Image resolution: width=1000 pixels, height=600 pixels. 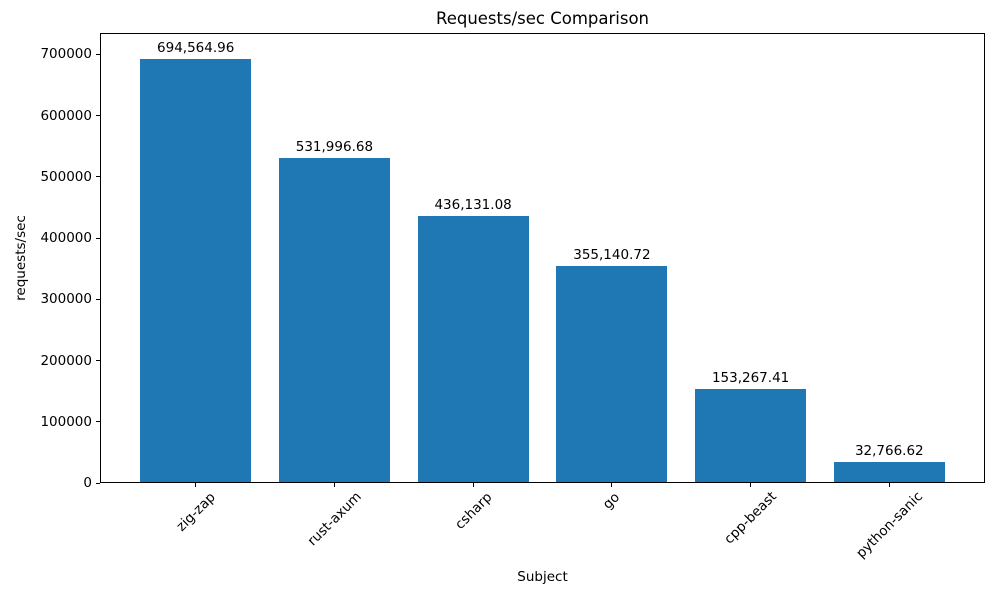 What do you see at coordinates (87, 483) in the screenshot?
I see `y-tick-label: 0` at bounding box center [87, 483].